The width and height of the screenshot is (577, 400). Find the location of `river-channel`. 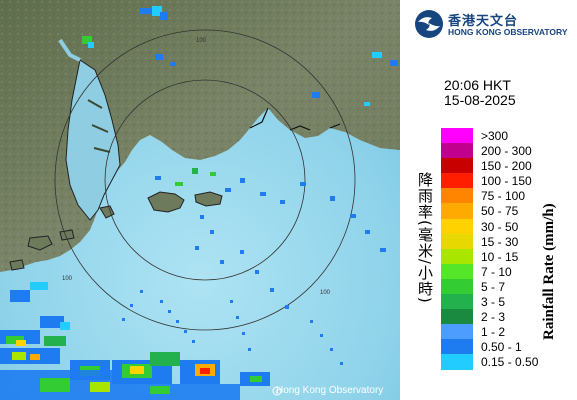

river-channel is located at coordinates (69, 50).